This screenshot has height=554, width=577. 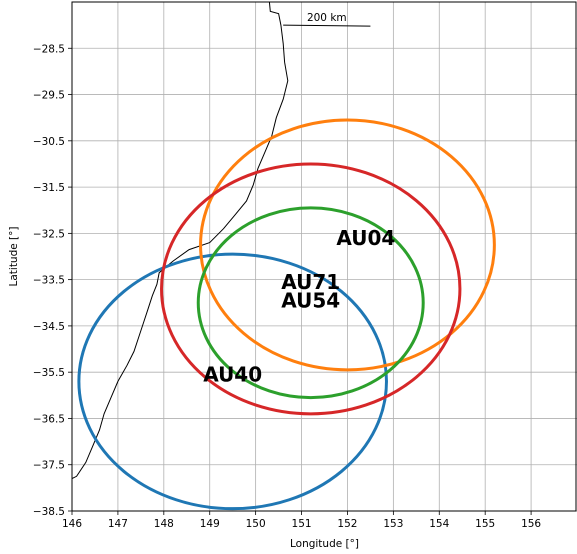 I want to click on y-tick-label: −28.5, so click(x=49, y=49).